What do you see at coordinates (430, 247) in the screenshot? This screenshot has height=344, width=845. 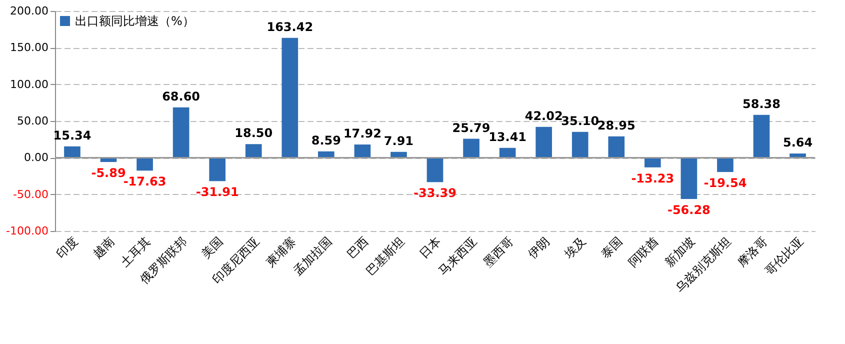 I see `x-tick-label: 日本` at bounding box center [430, 247].